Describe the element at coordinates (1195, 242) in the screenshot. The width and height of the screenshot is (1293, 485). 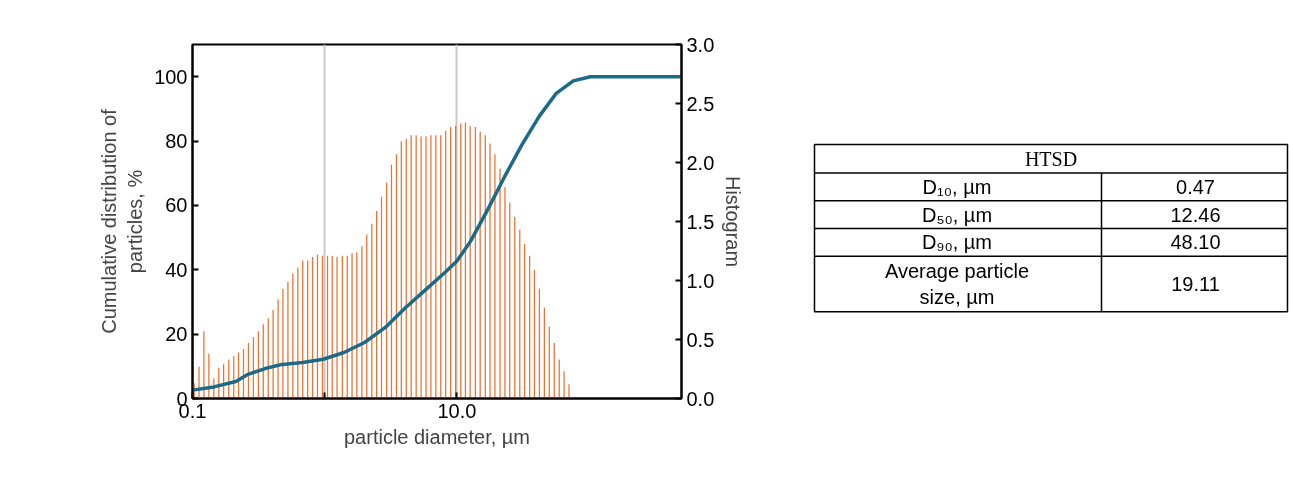
I see `text: 48.10` at that location.